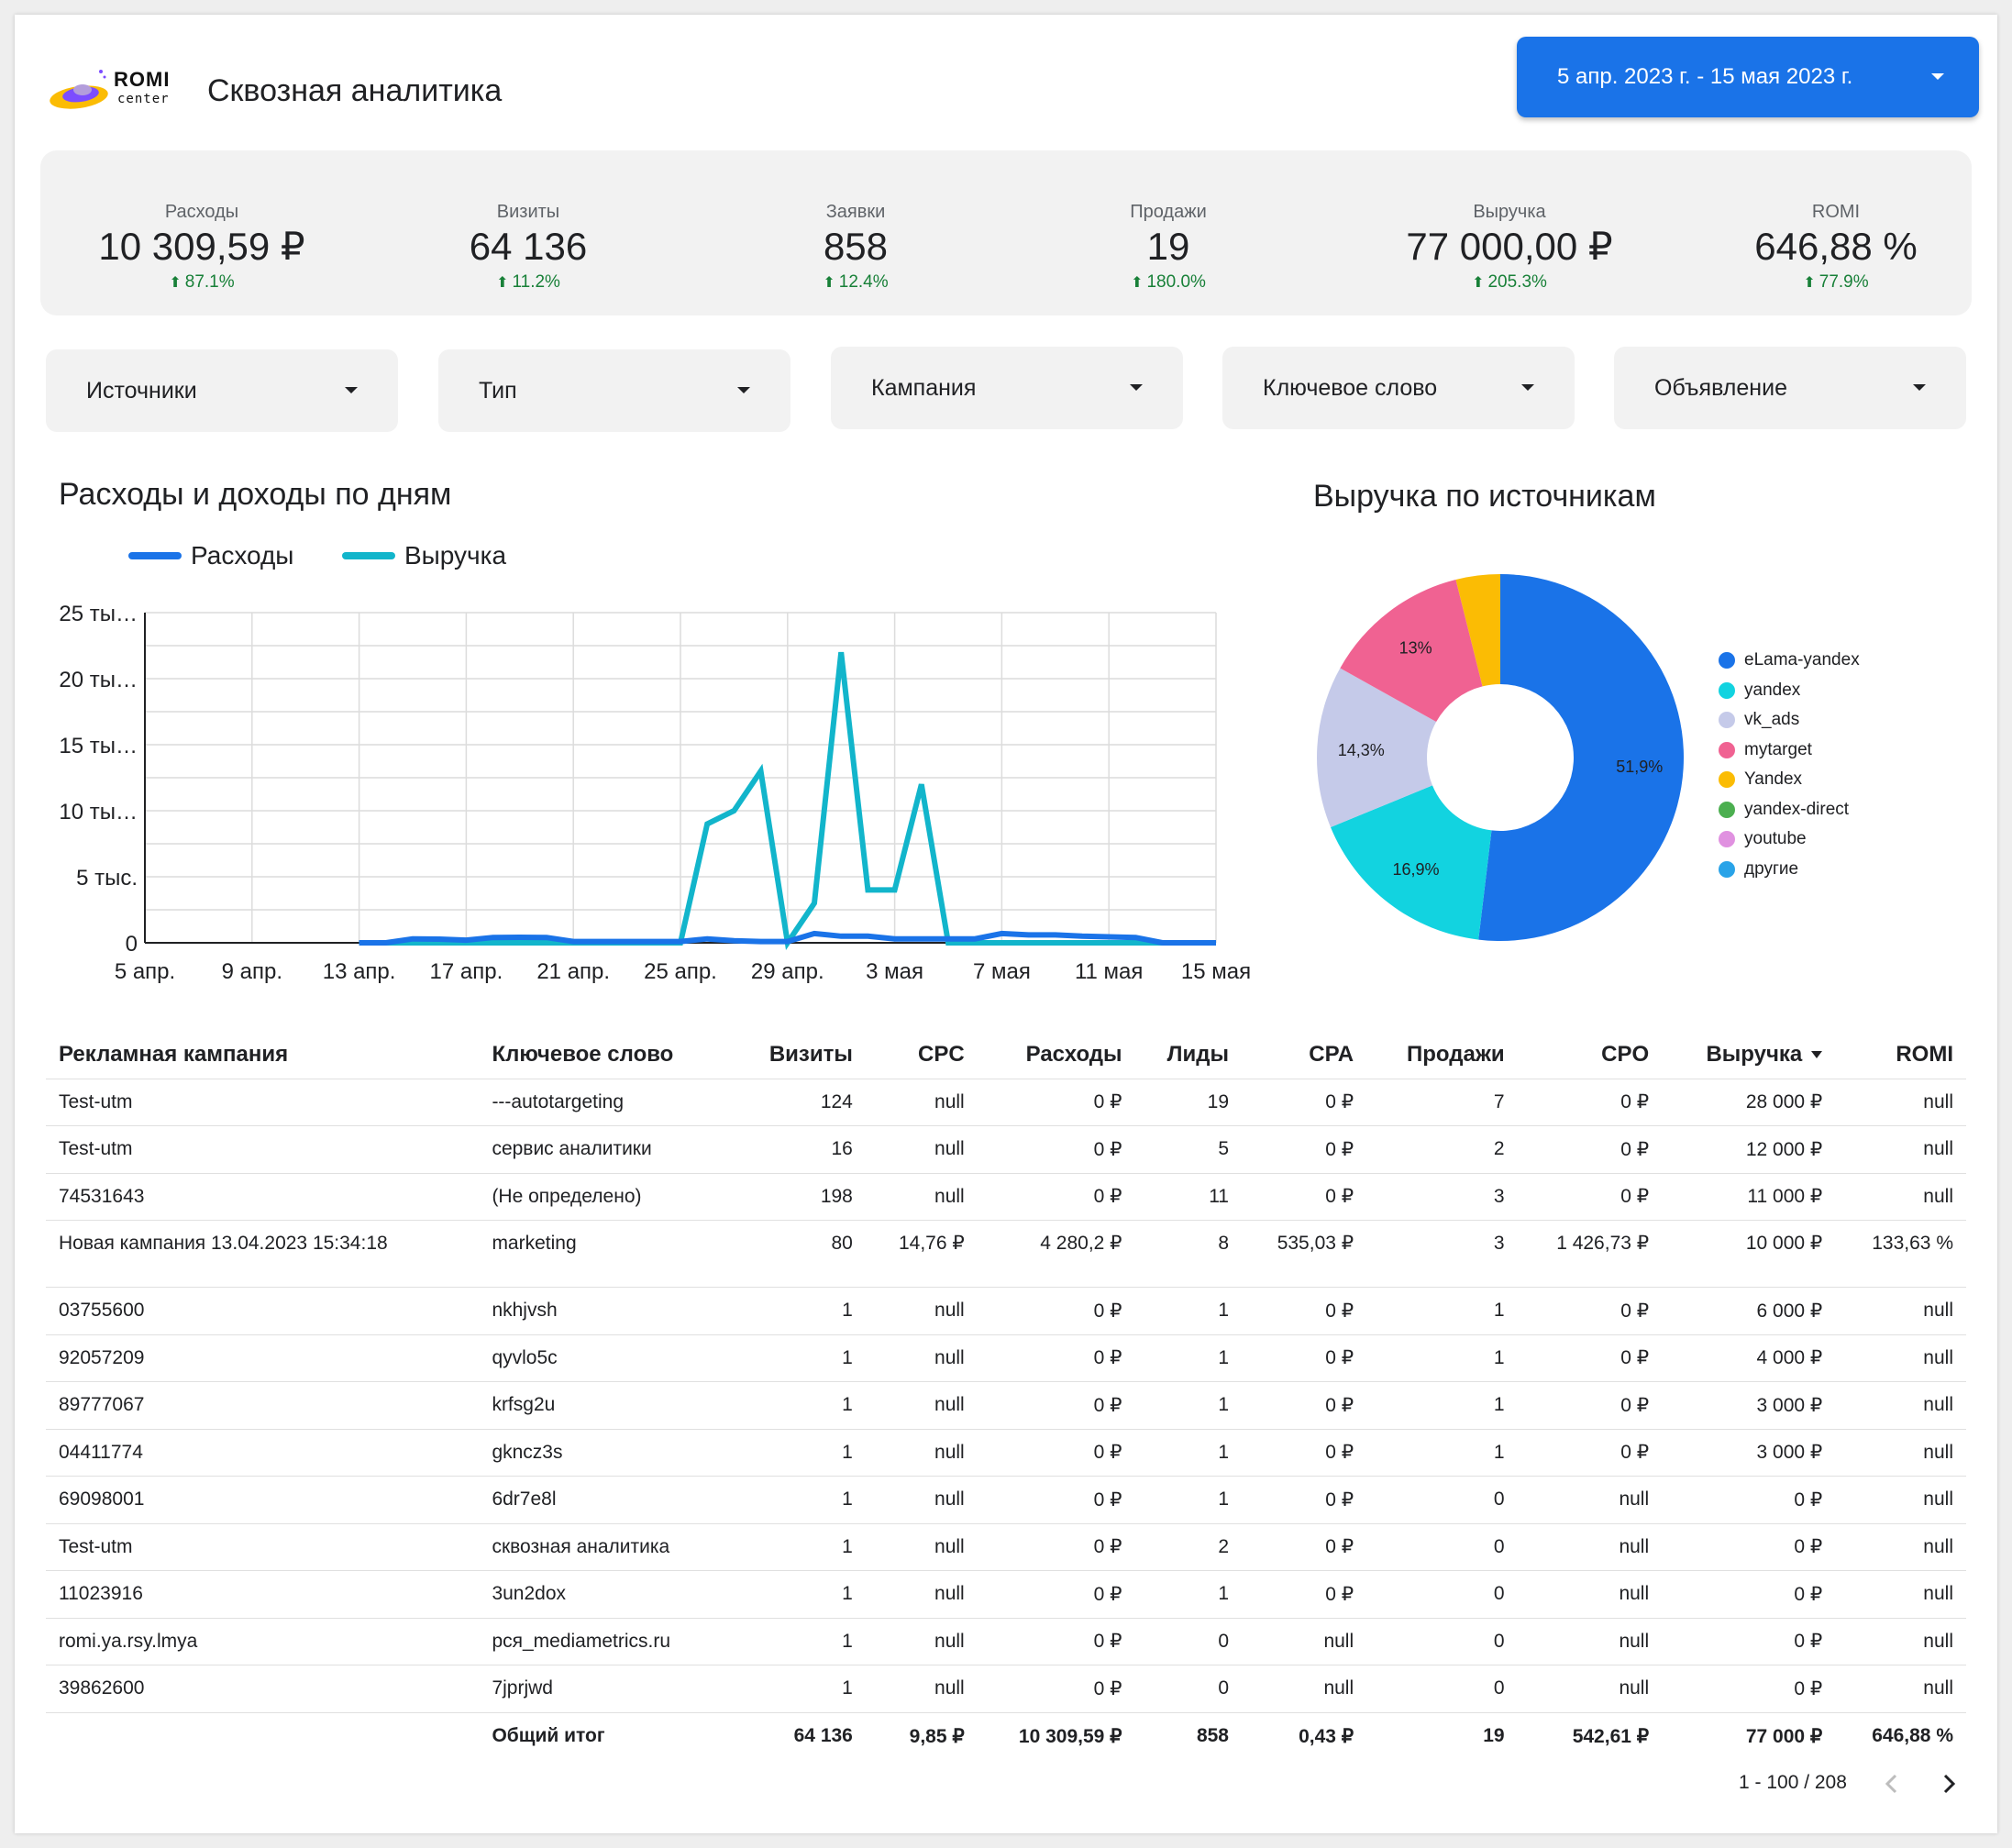  Describe the element at coordinates (1790, 691) in the screenshot. I see `pie-legend-item: yandex` at that location.